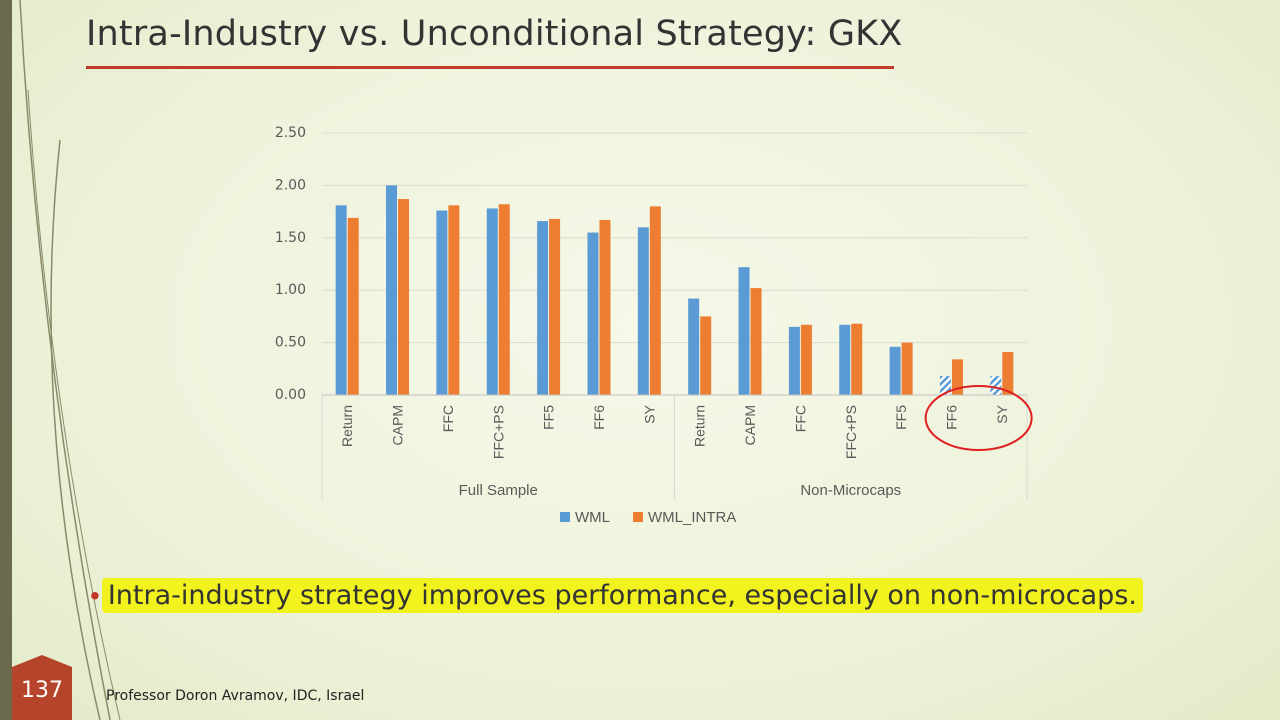 The image size is (1280, 720). I want to click on legend-swatch-wml-intra, so click(638, 517).